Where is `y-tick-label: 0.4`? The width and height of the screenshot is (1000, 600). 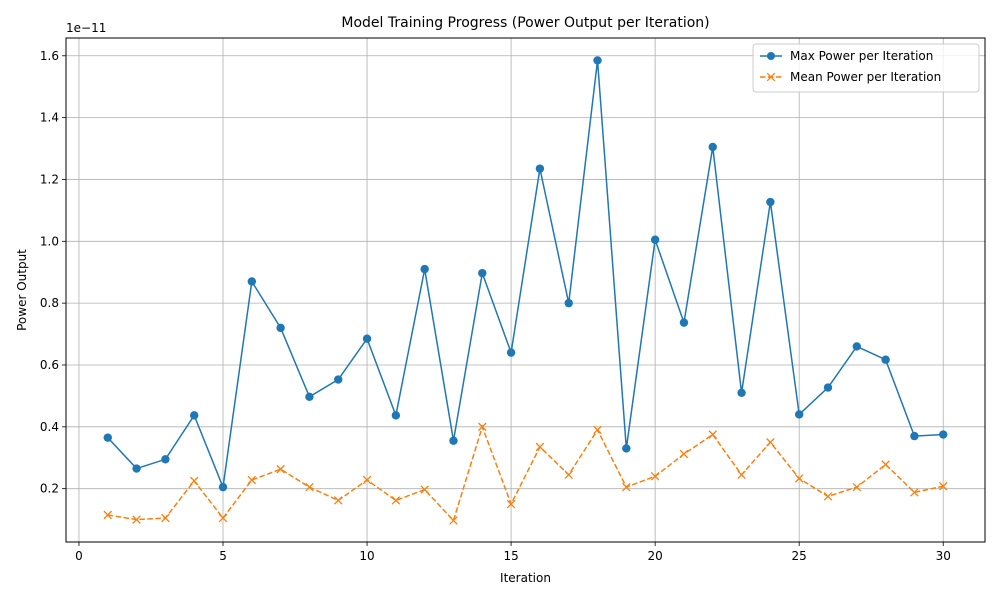 y-tick-label: 0.4 is located at coordinates (49, 427).